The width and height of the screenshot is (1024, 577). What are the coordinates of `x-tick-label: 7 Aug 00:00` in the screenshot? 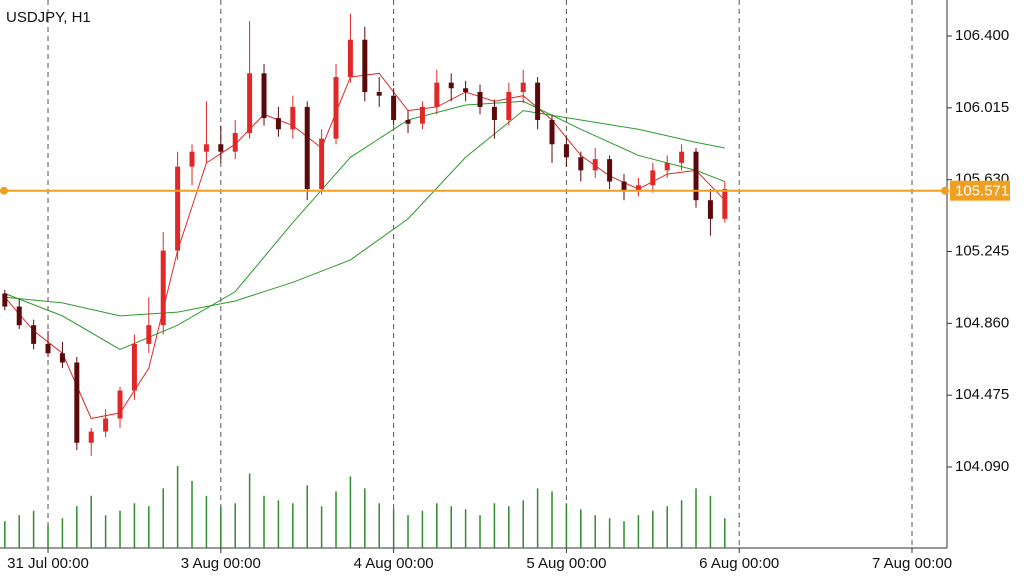 It's located at (912, 563).